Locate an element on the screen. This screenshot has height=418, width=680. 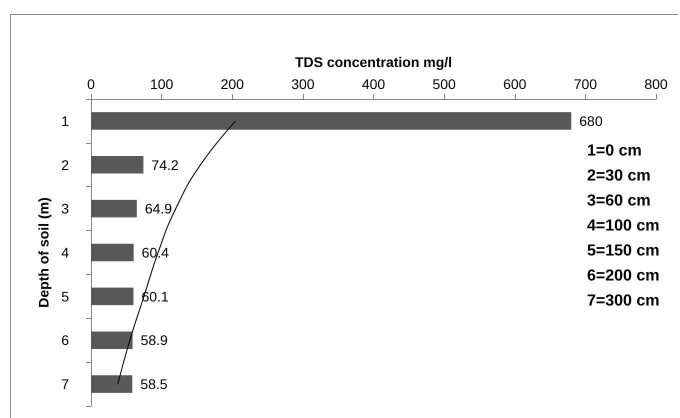
y-tick-label: 2 is located at coordinates (65, 164).